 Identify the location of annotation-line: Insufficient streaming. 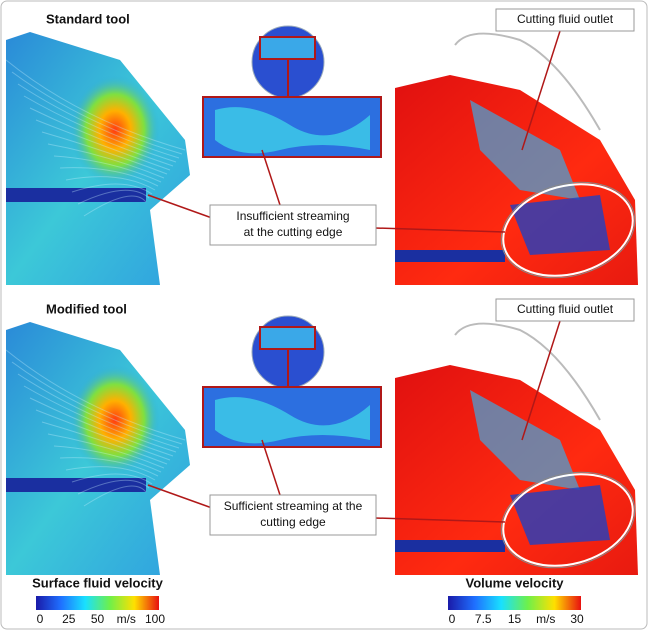
(292, 216).